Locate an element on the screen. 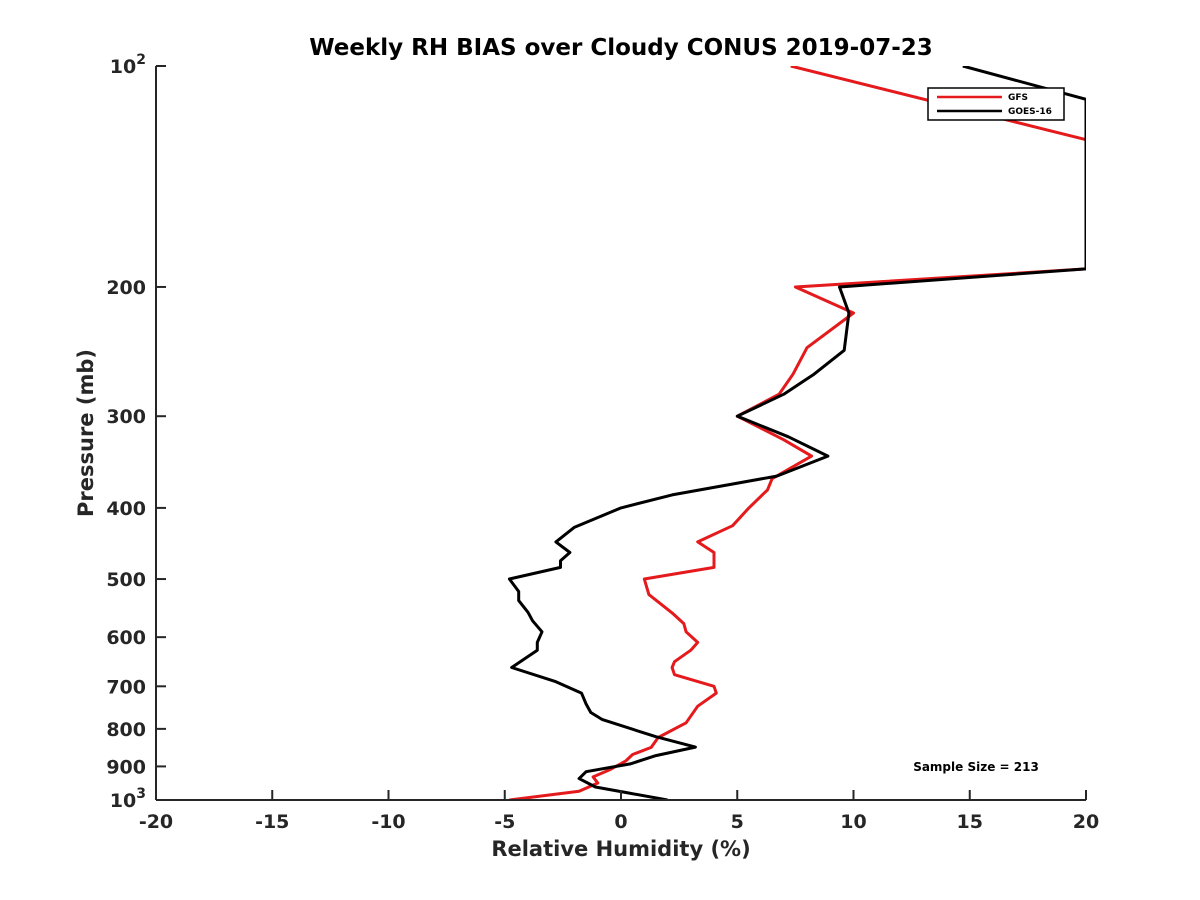  x-tick-label: -15 is located at coordinates (272, 822).